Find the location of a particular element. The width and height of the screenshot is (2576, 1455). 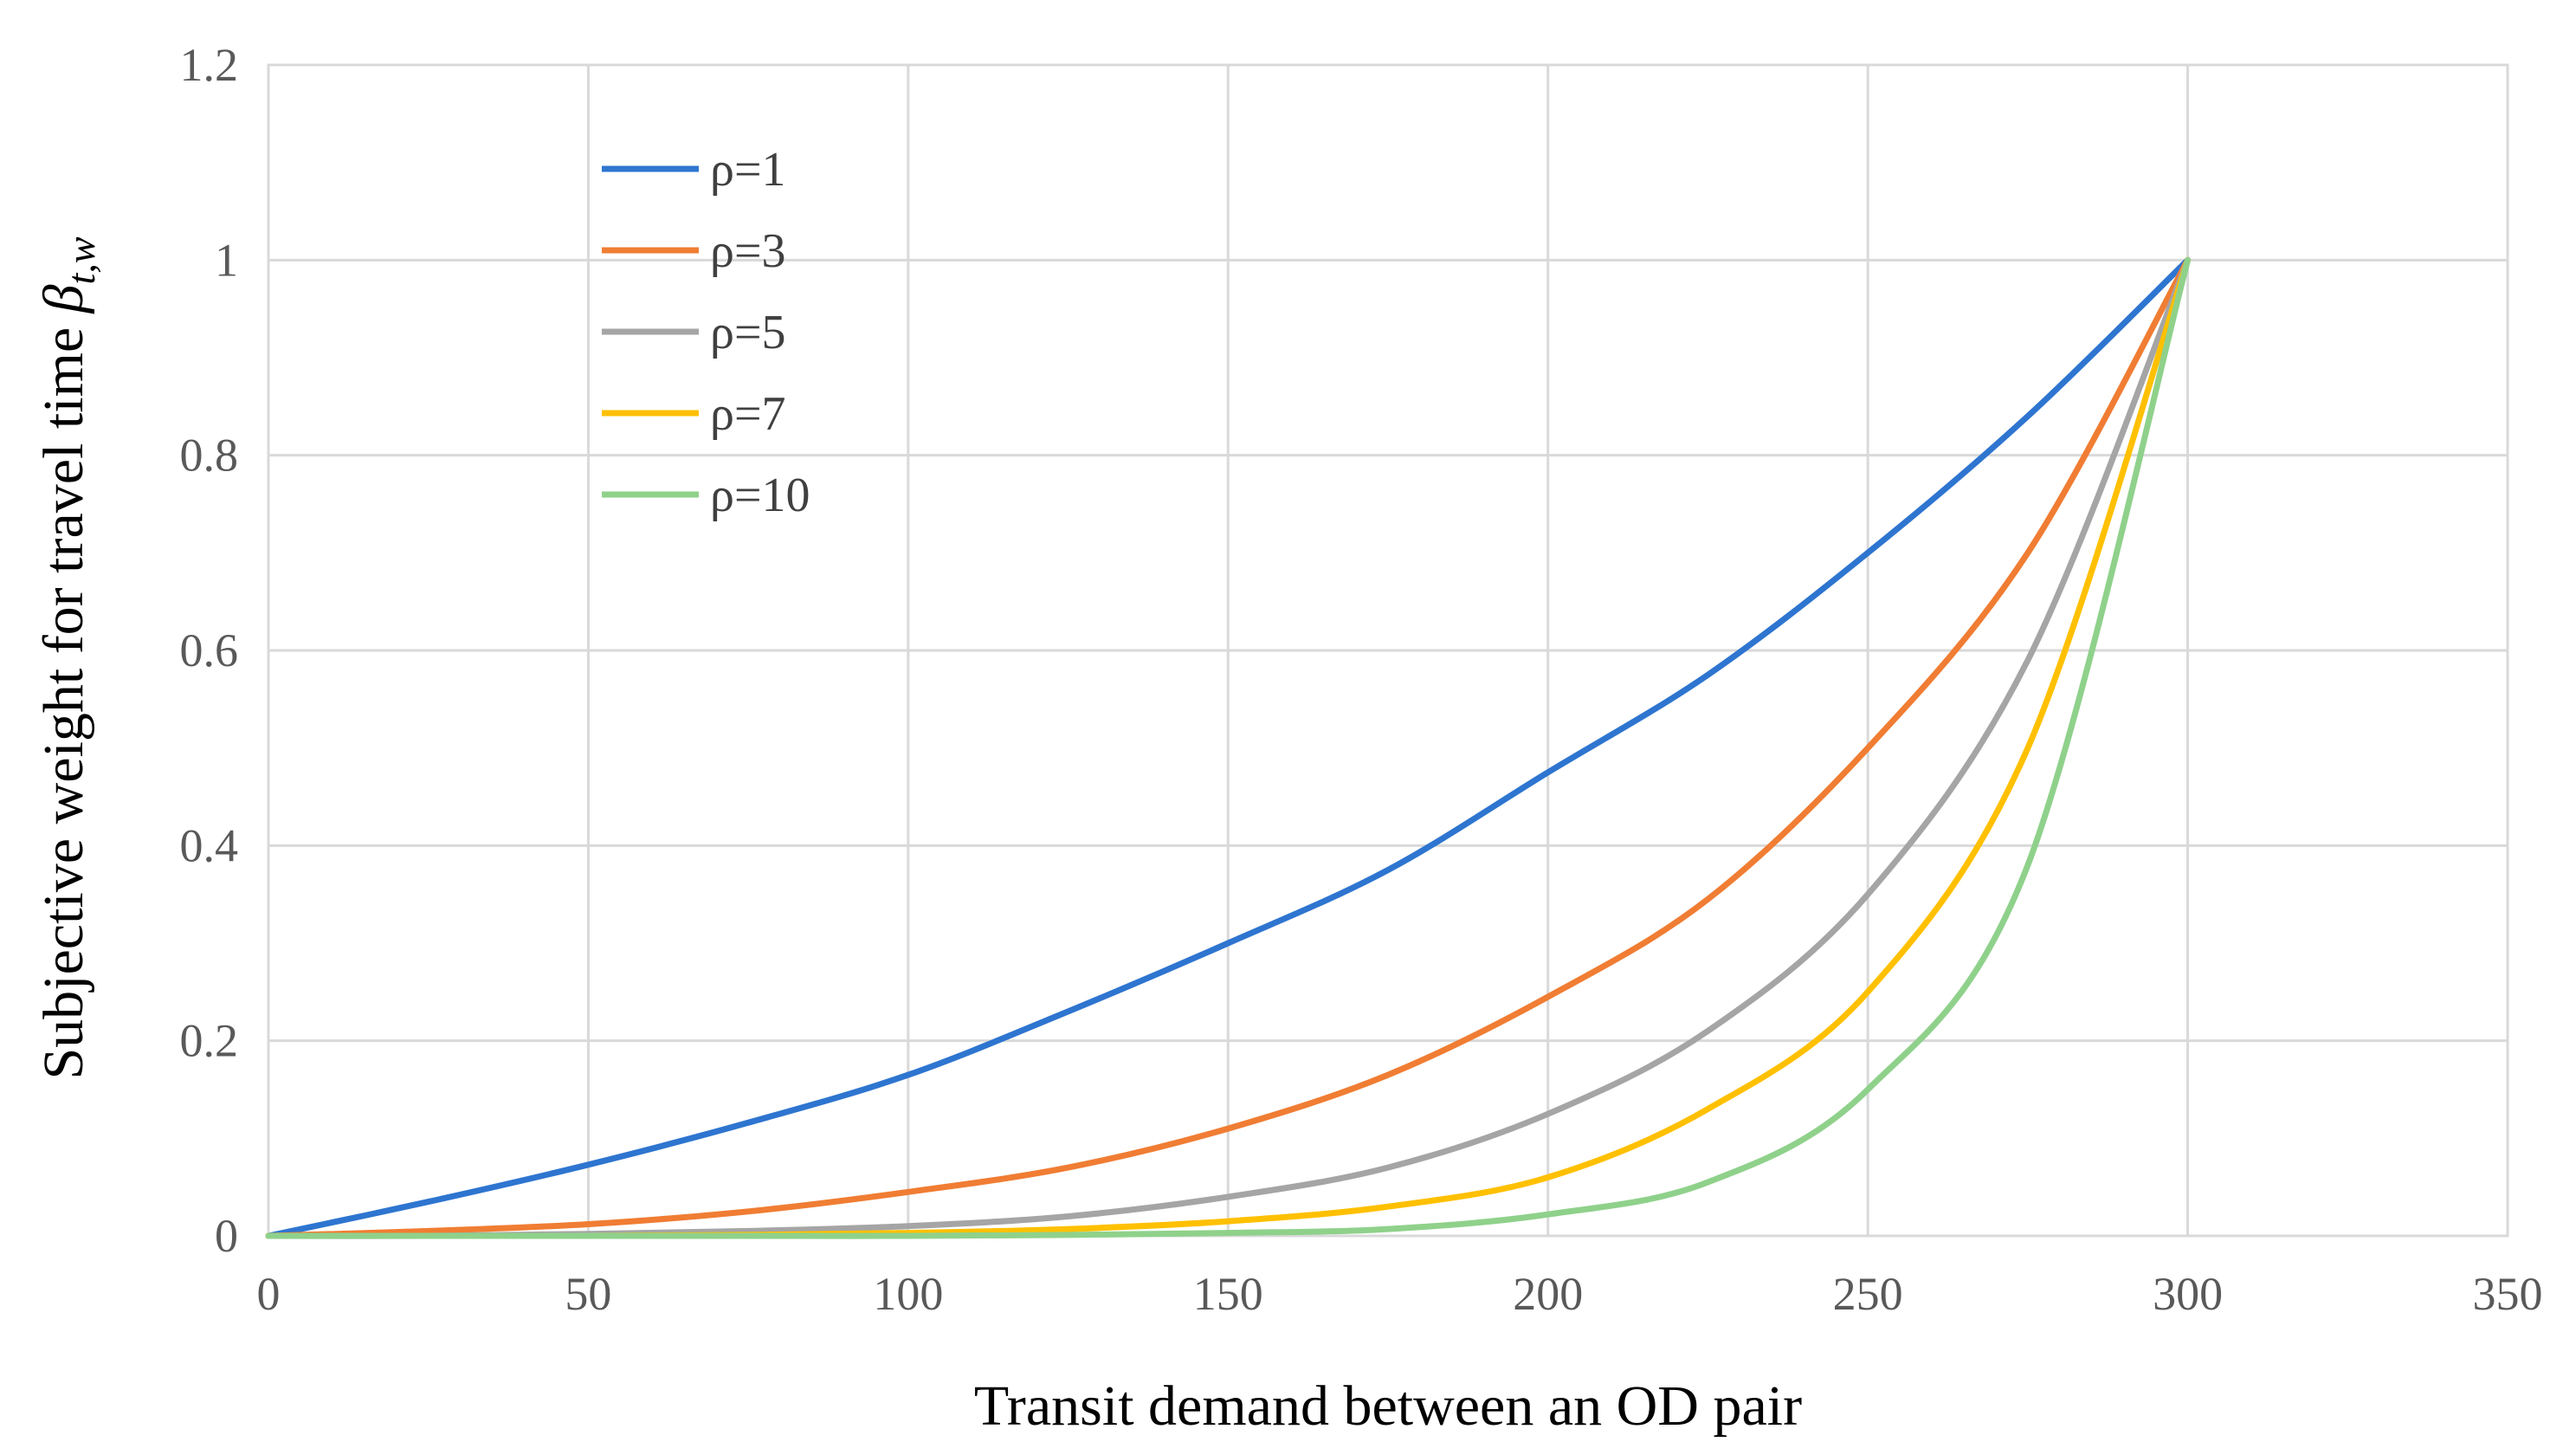

y-axis-title: Subjective weight for travel time βt,w is located at coordinates (67, 657).